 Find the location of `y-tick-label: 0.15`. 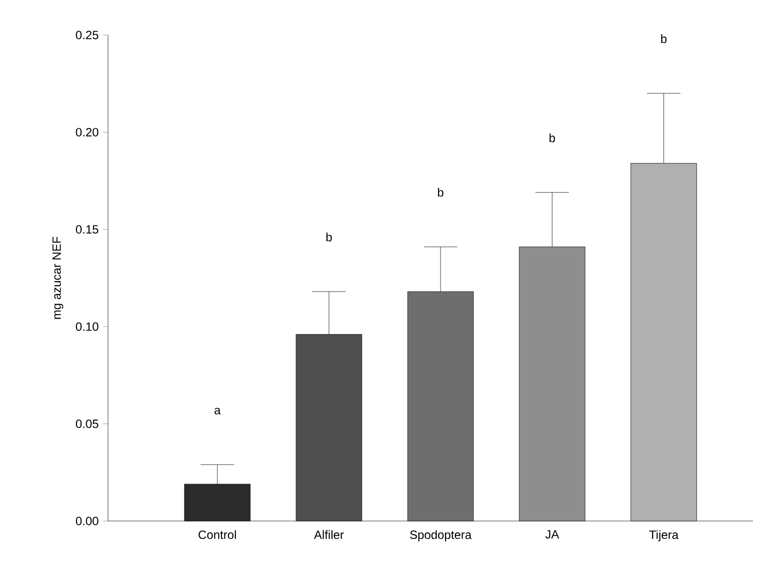

y-tick-label: 0.15 is located at coordinates (87, 229).